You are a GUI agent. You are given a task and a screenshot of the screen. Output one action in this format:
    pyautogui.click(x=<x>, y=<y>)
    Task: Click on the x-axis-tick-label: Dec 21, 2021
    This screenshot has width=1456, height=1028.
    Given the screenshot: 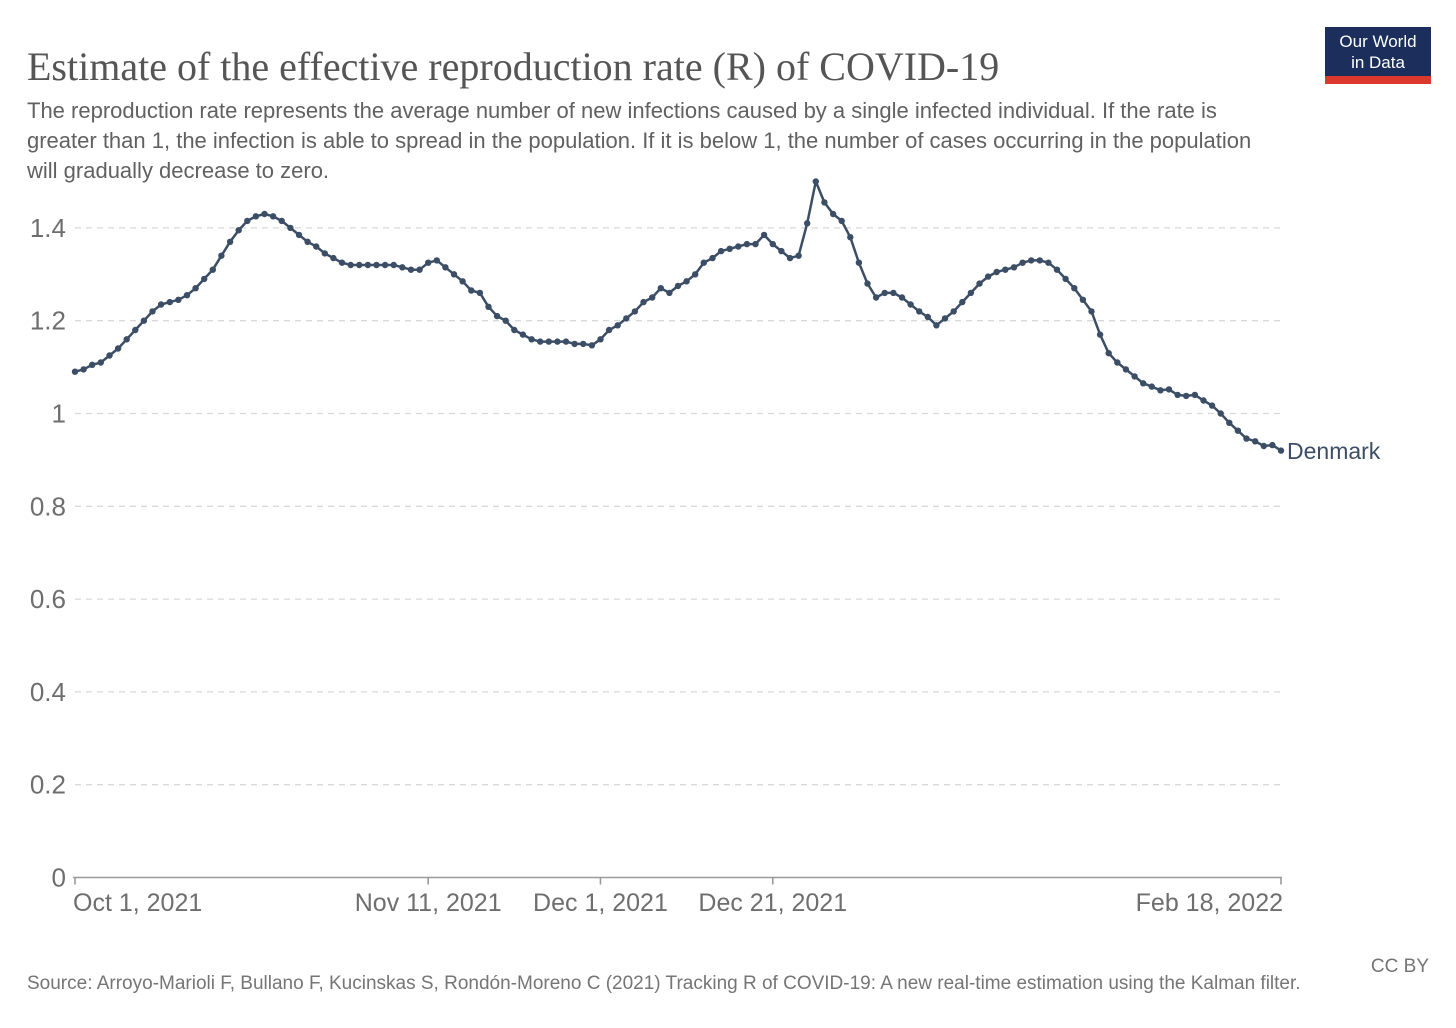 What is the action you would take?
    pyautogui.click(x=772, y=903)
    